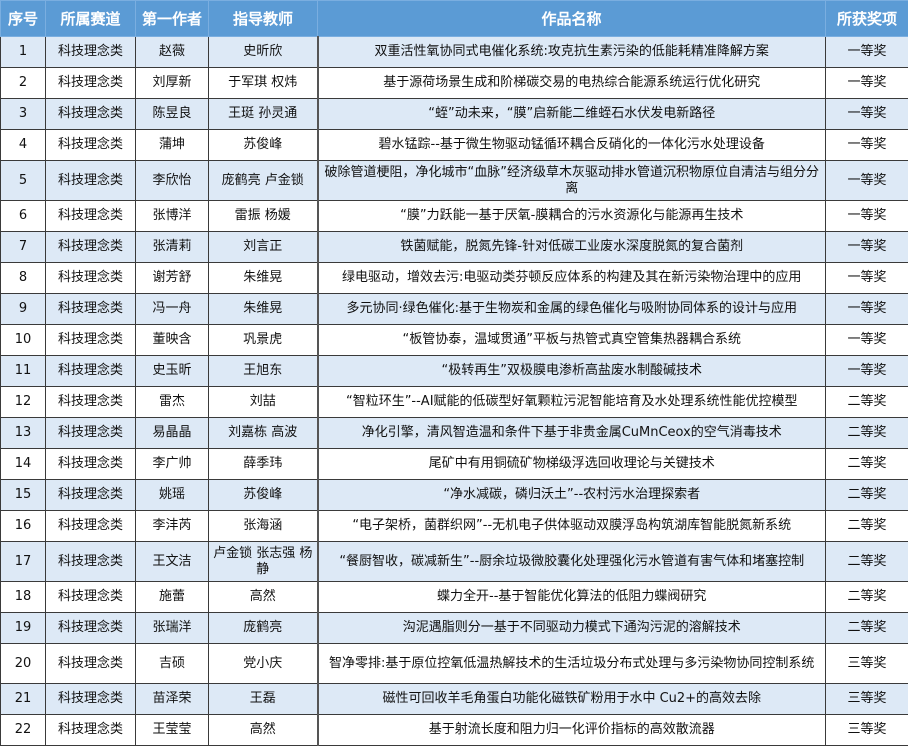 This screenshot has width=908, height=746. I want to click on cell-title: 绿电驱动，增效去污:电驱动类芬顿反应体系的构建及其在新污染物治理中的应用, so click(572, 278).